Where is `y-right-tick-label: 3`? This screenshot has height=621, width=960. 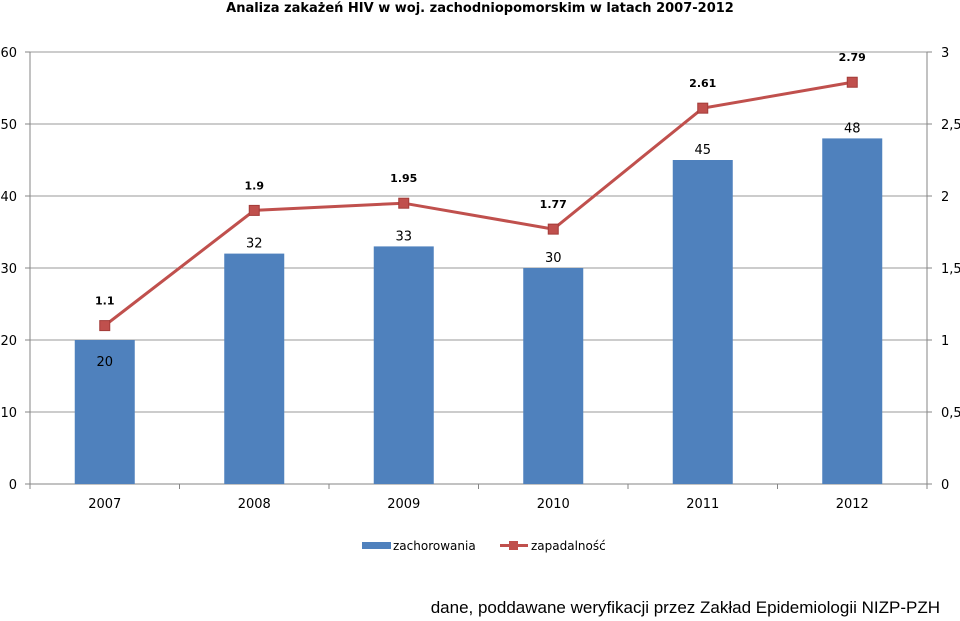 y-right-tick-label: 3 is located at coordinates (945, 53).